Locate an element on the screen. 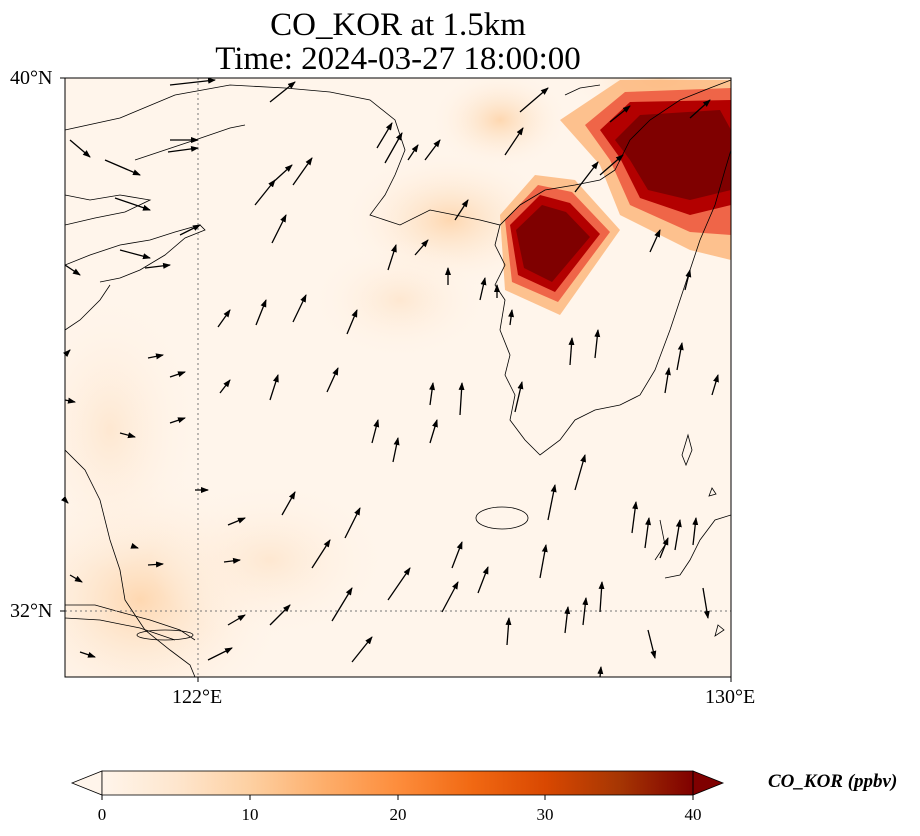 Image resolution: width=920 pixels, height=836 pixels. colorbar-gradient is located at coordinates (397, 783).